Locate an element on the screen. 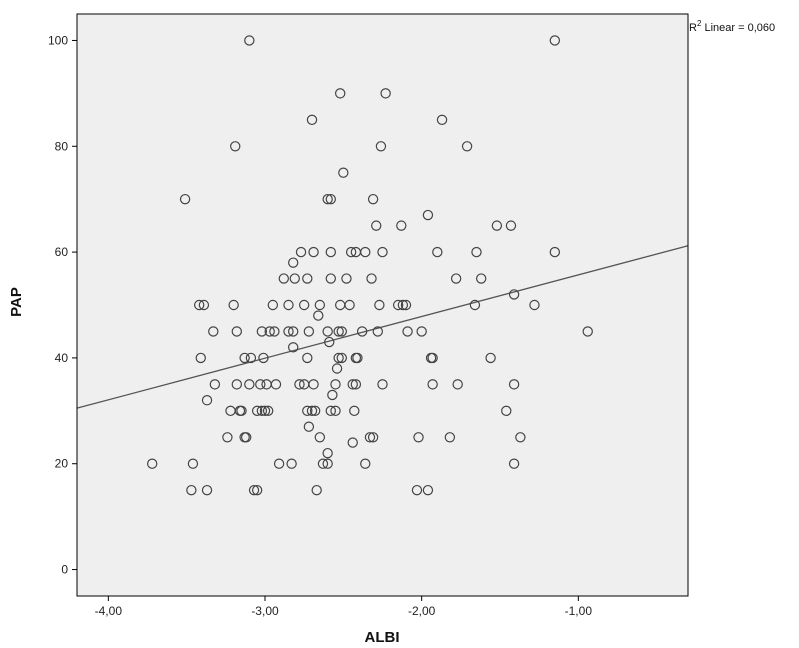 The width and height of the screenshot is (799, 648). y-tick-label: 40 is located at coordinates (62, 358).